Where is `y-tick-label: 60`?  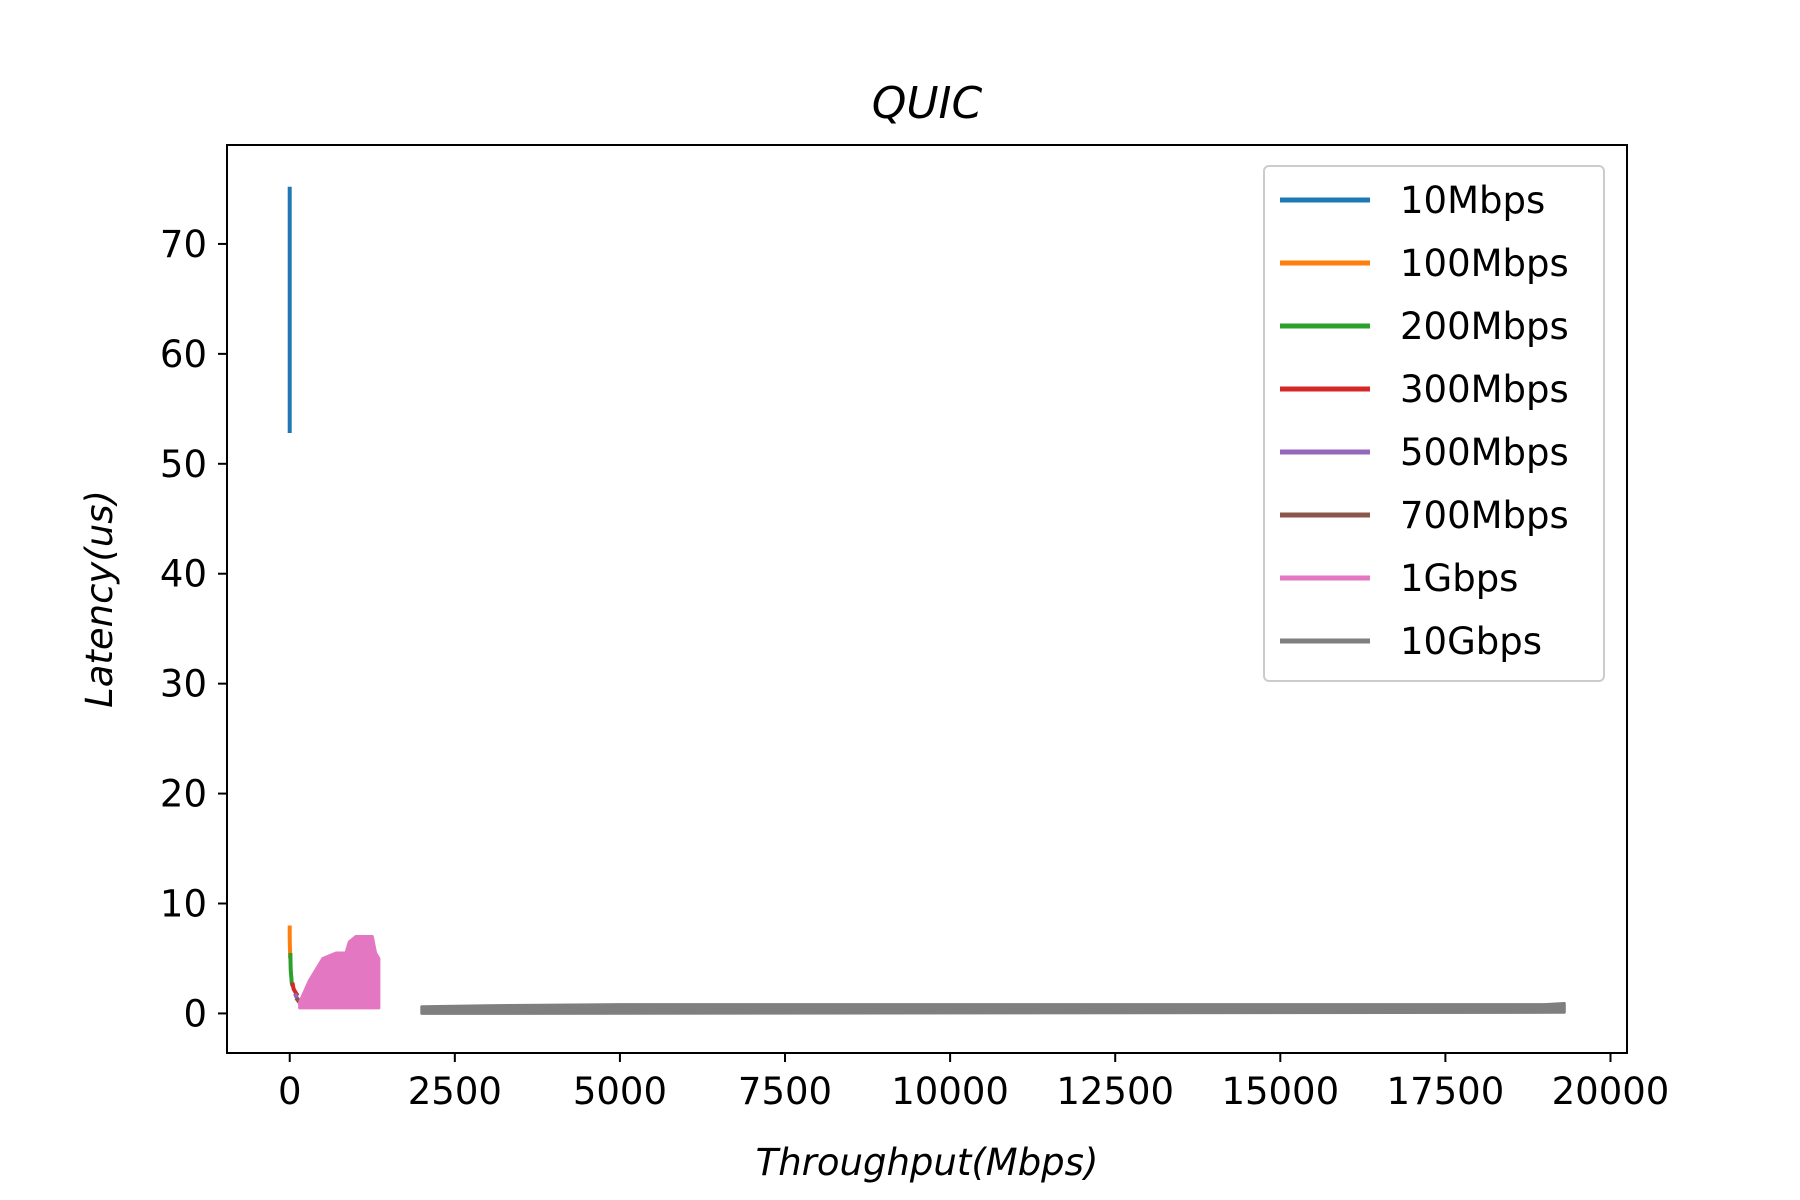
y-tick-label: 60 is located at coordinates (183, 354).